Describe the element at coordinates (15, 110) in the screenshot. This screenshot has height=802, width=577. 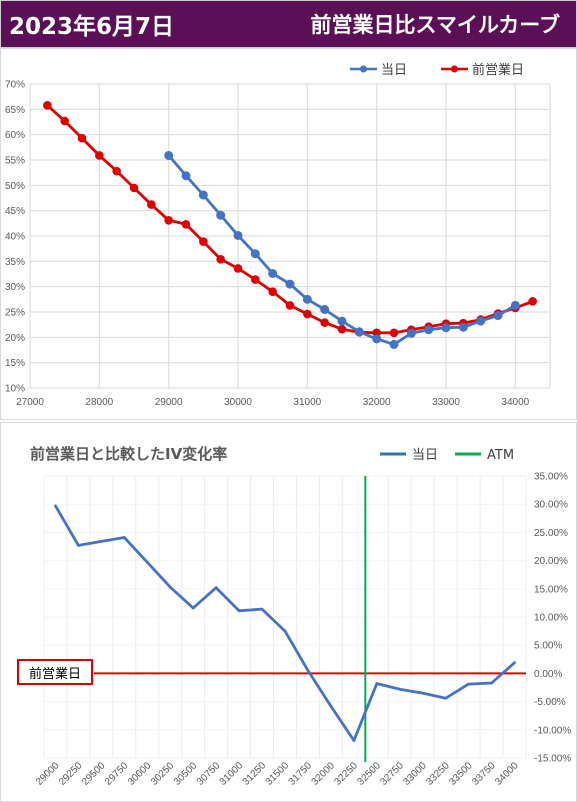
I see `chart1-y-tick-label: 65%` at that location.